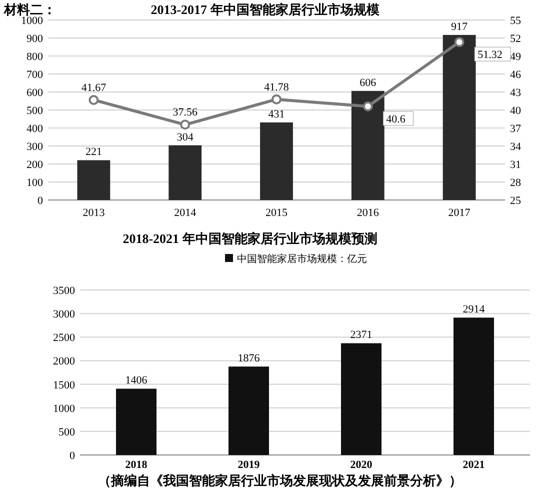 This screenshot has width=551, height=492. I want to click on y-tick-label: 1500, so click(64, 385).